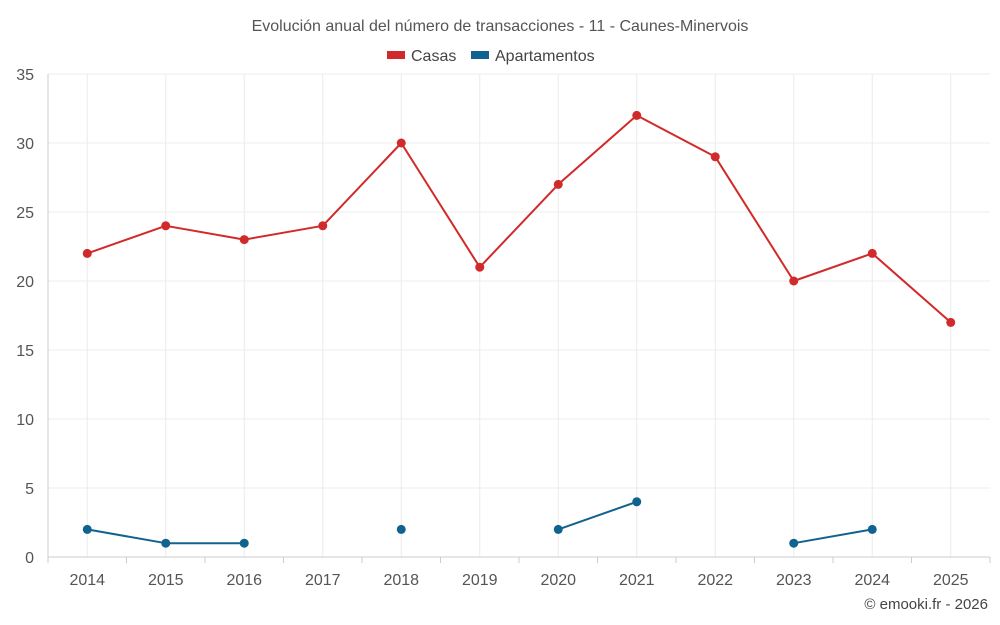 Image resolution: width=1000 pixels, height=625 pixels. Describe the element at coordinates (715, 580) in the screenshot. I see `x-tick-2022: 2022` at that location.